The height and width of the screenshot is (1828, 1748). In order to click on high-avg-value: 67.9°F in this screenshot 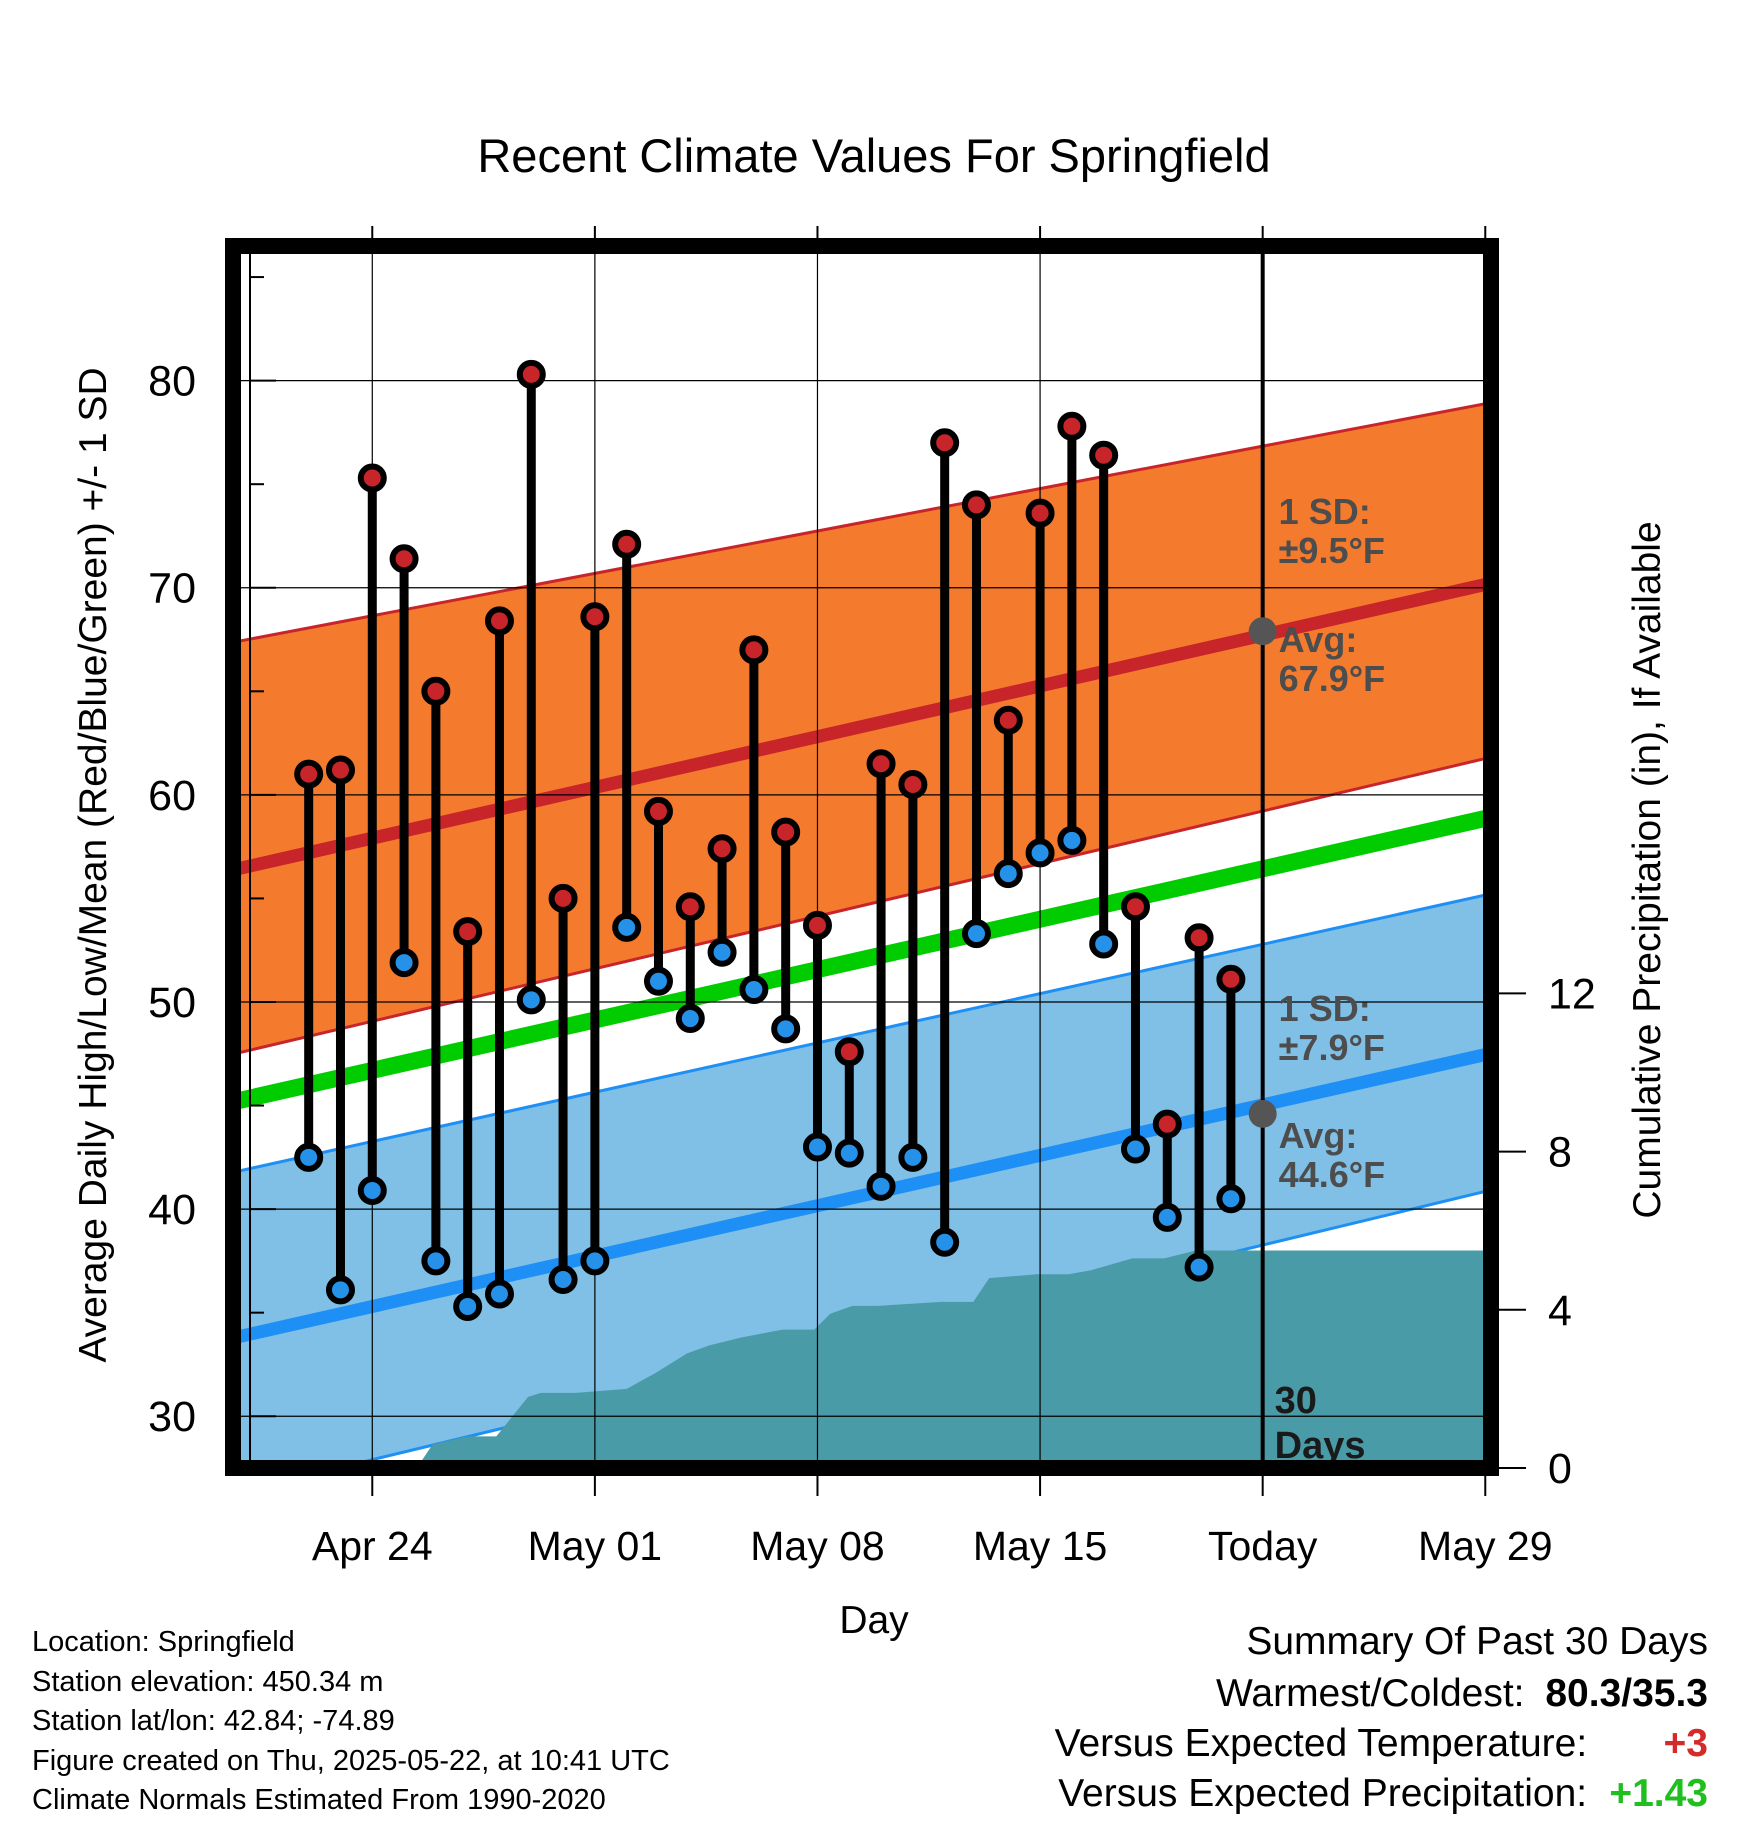, I will do `click(1332, 678)`.